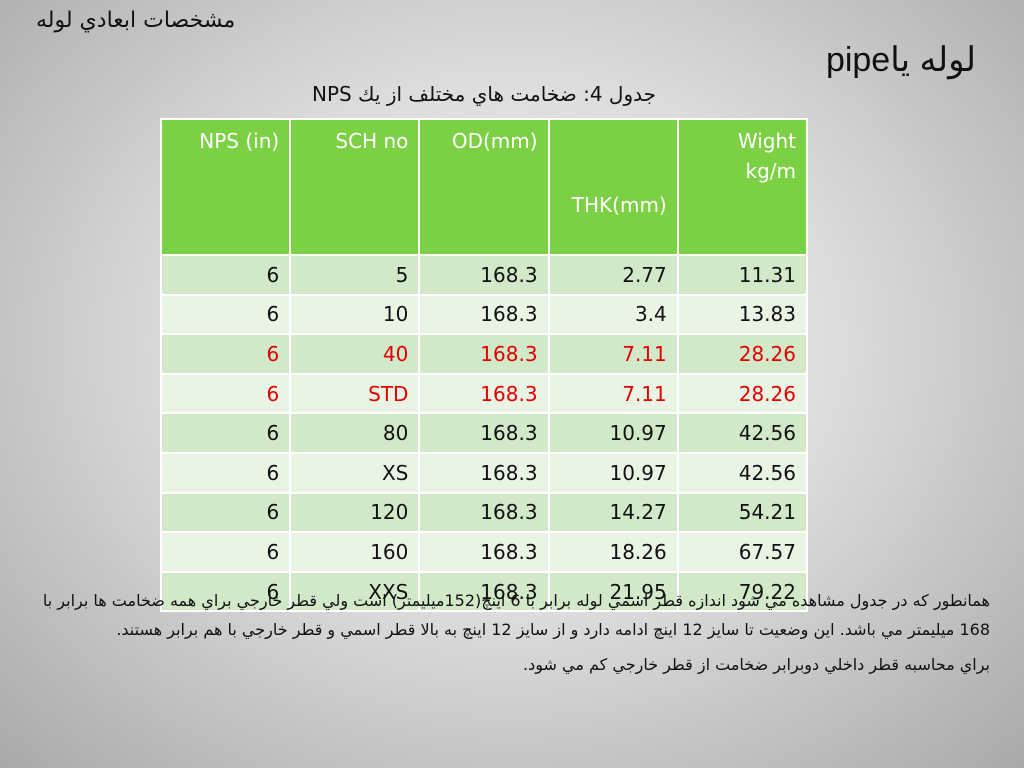  Describe the element at coordinates (613, 187) in the screenshot. I see `header-thk: THK(mm)` at that location.